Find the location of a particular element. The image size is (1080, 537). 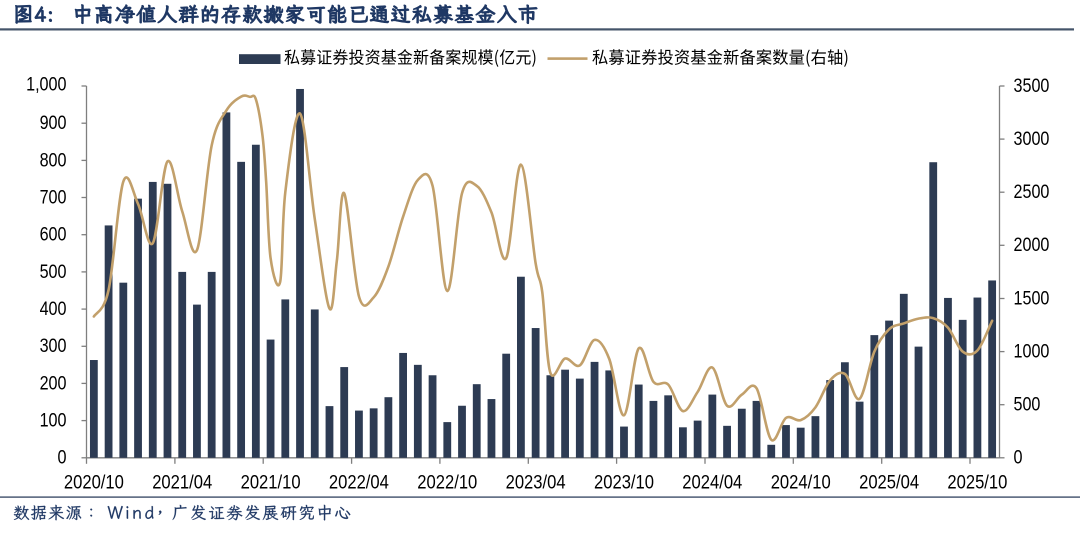

svg-text: 2500 is located at coordinates (1032, 192).